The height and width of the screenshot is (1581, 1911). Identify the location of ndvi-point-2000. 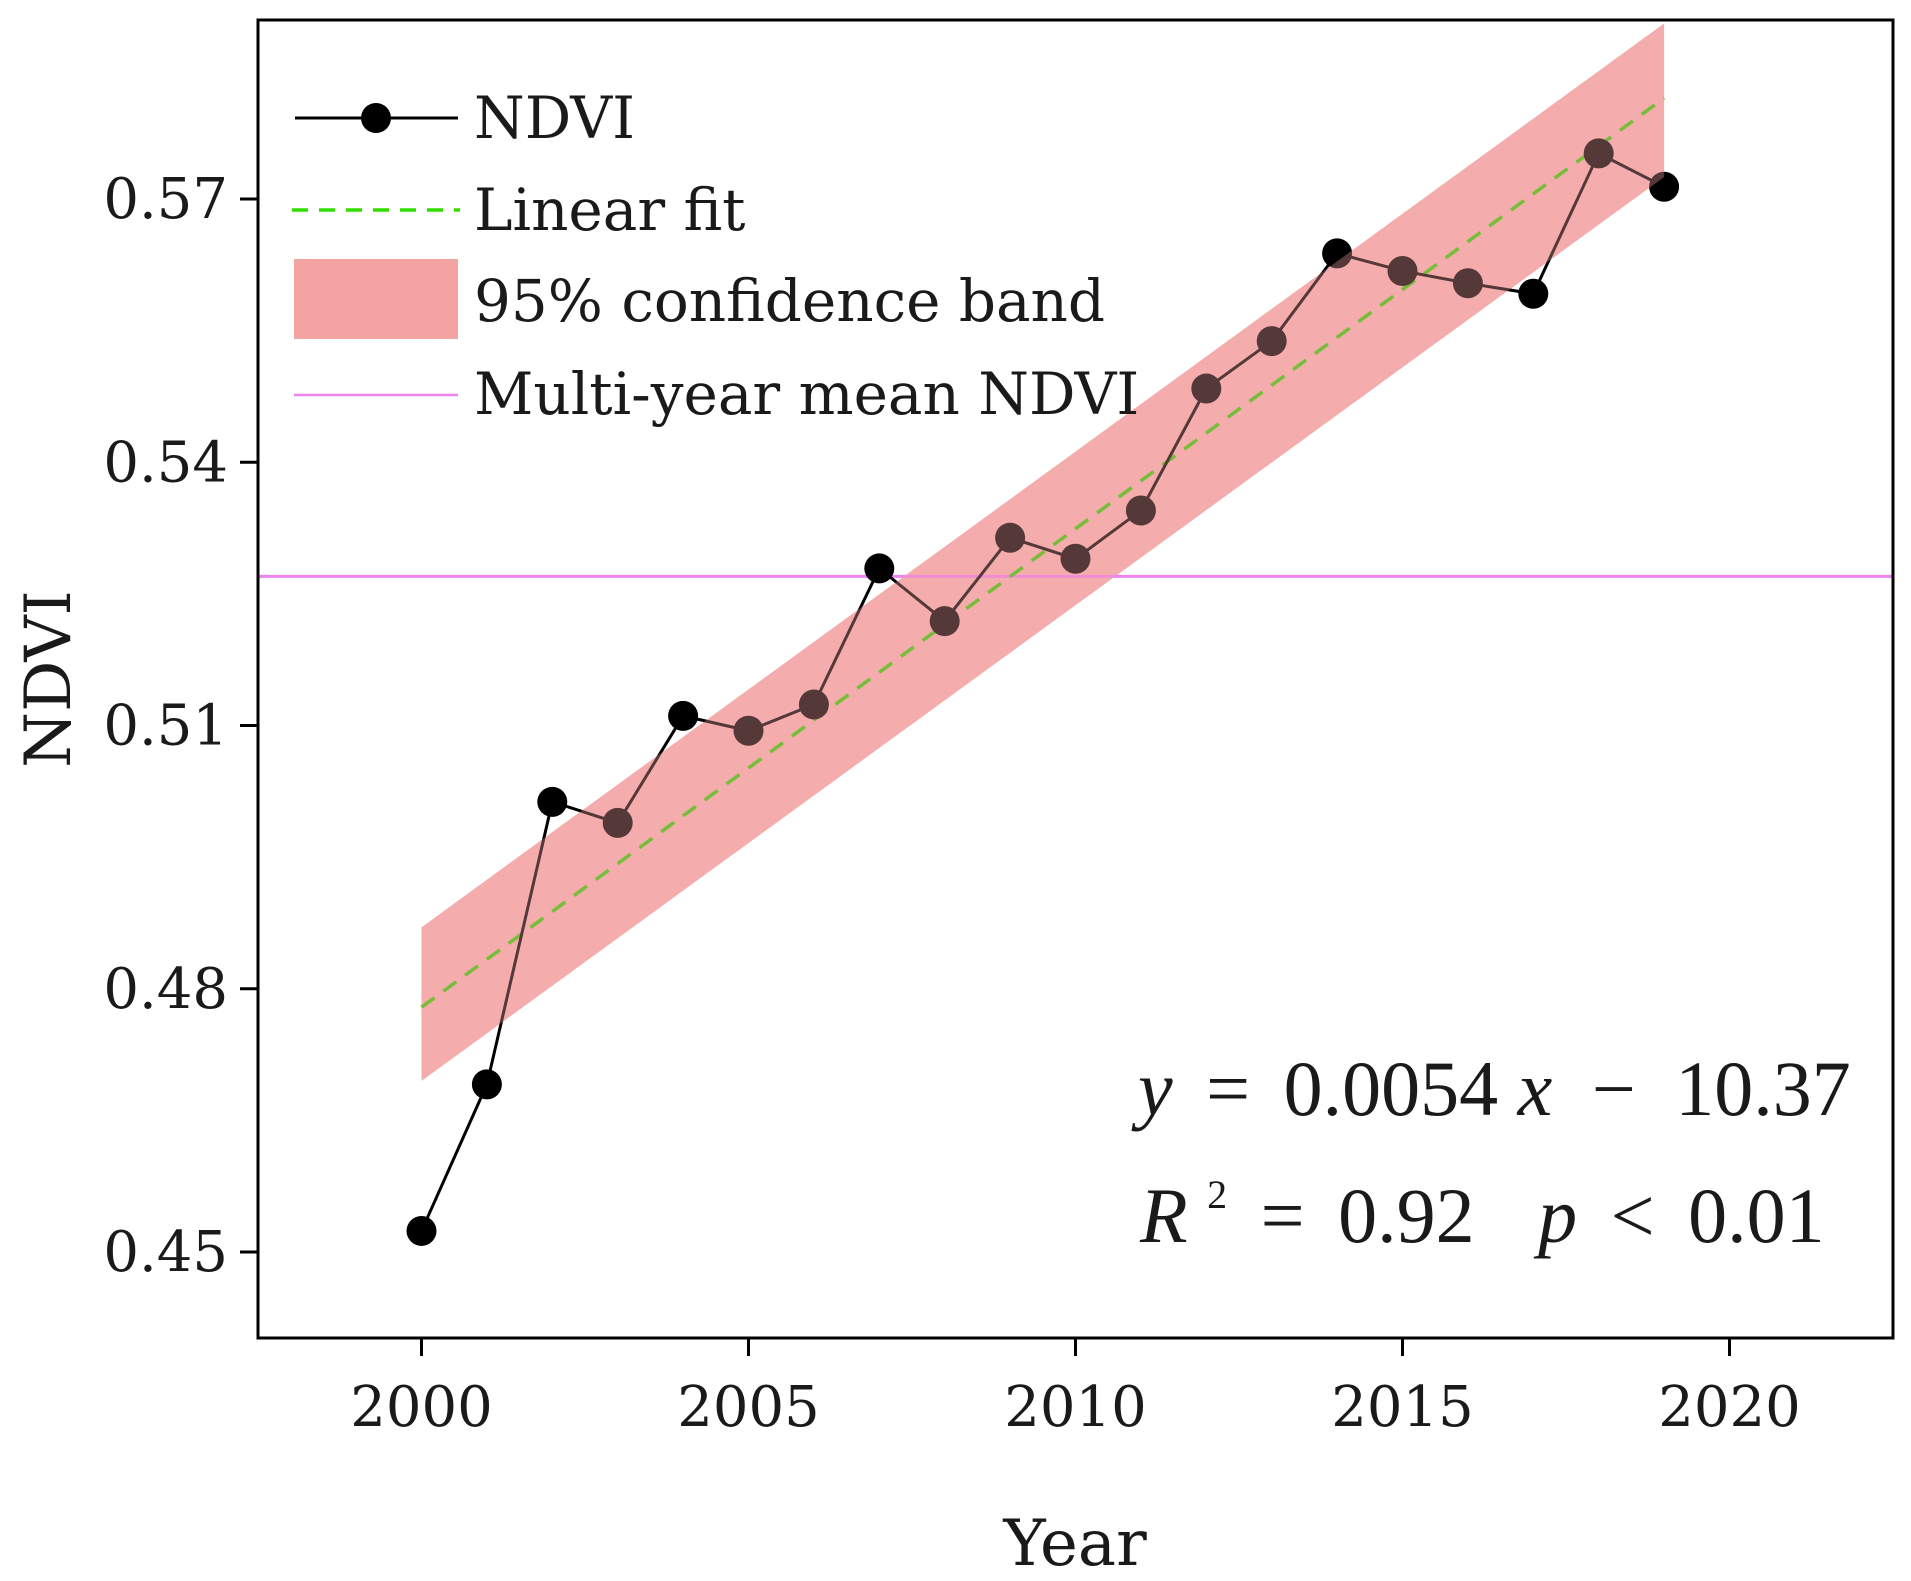
(421, 1230).